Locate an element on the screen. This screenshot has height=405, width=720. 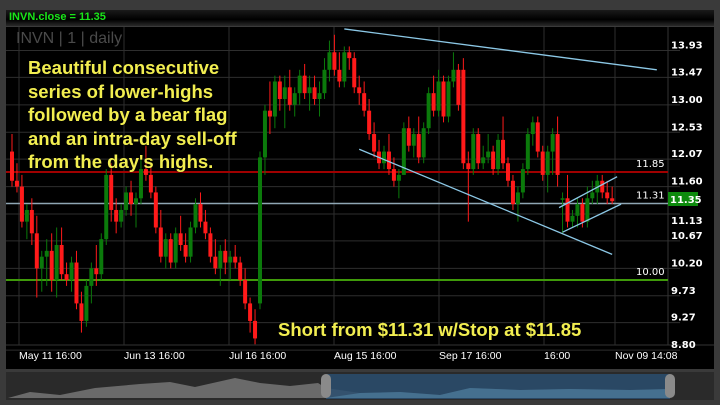
y-tick-label: 11.60 is located at coordinates (687, 182).